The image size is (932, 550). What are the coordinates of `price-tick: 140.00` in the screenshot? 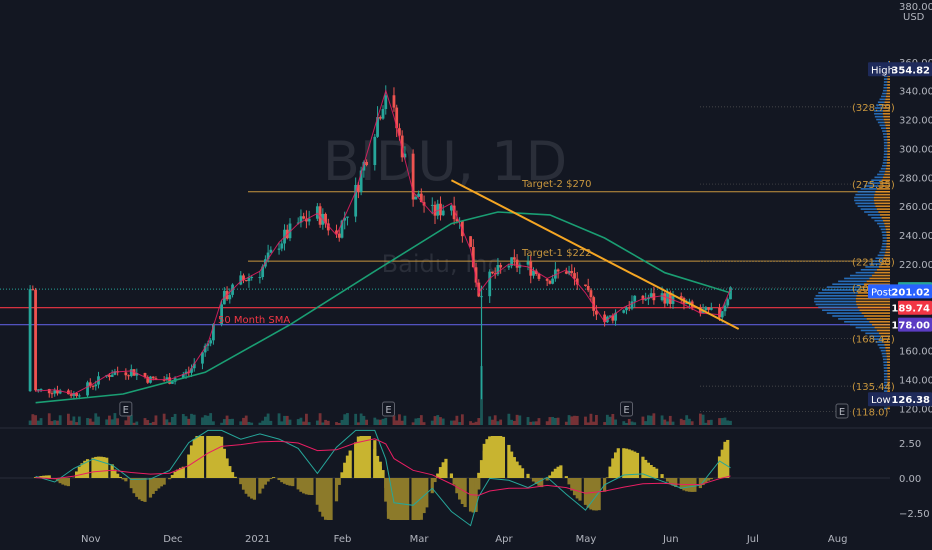 It's located at (915, 381).